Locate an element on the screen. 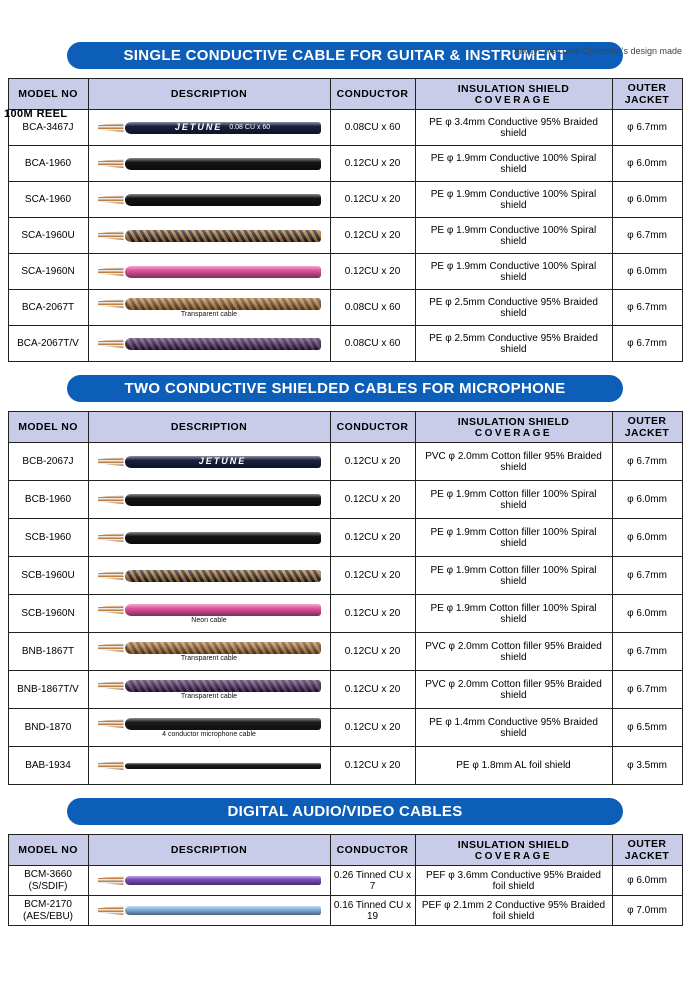 The image size is (690, 982). outer-jacket-cell: φ 6.5mm is located at coordinates (647, 727).